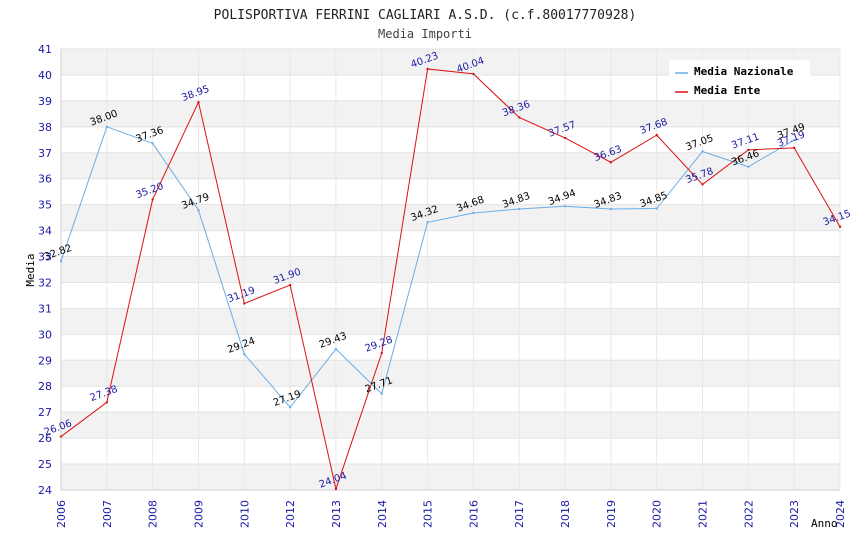  Describe the element at coordinates (840, 514) in the screenshot. I see `x-tick-label: 2024` at that location.